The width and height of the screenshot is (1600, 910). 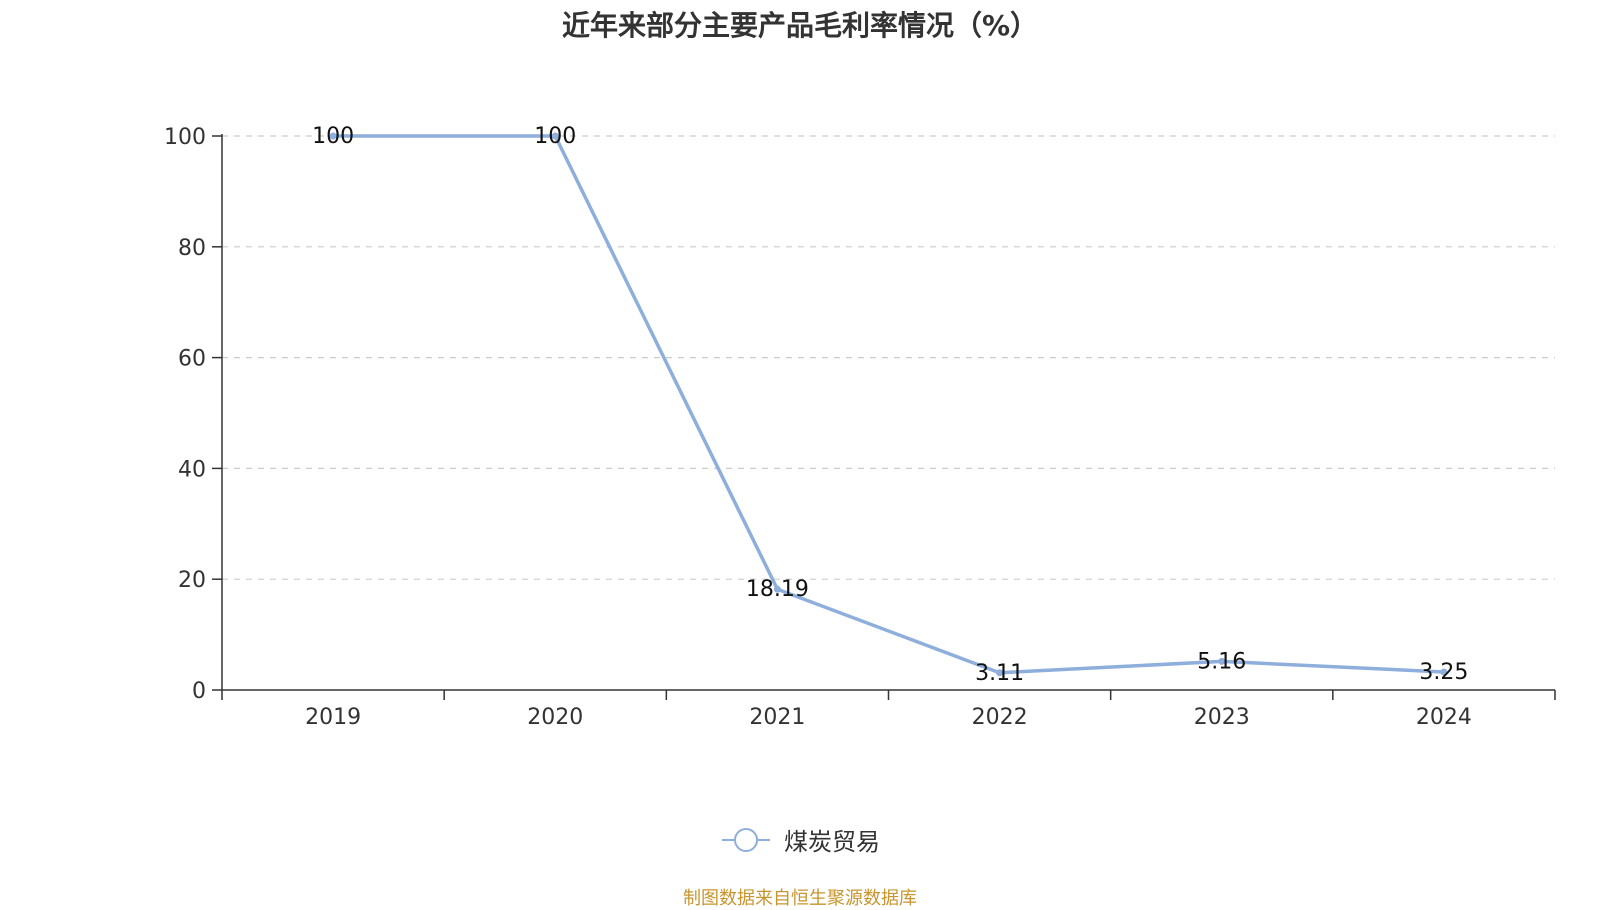 I want to click on data-label-2023: 5.16, so click(x=1221, y=661).